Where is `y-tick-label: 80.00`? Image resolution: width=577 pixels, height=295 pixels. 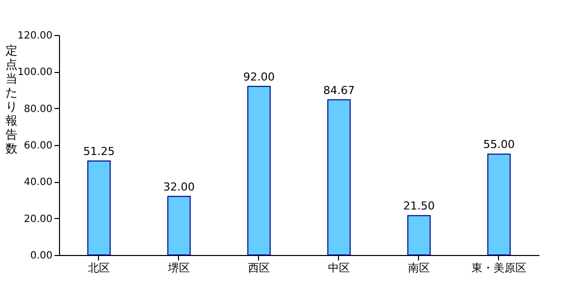
y-tick-label: 80.00 is located at coordinates (38, 109).